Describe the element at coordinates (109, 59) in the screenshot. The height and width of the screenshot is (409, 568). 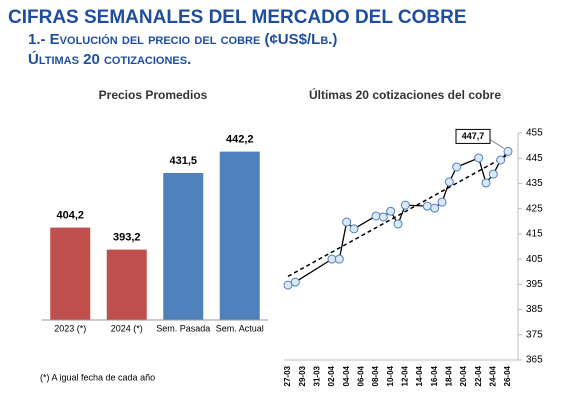
I see `subtitle-2: Últimas 20 cotizaciones.` at that location.